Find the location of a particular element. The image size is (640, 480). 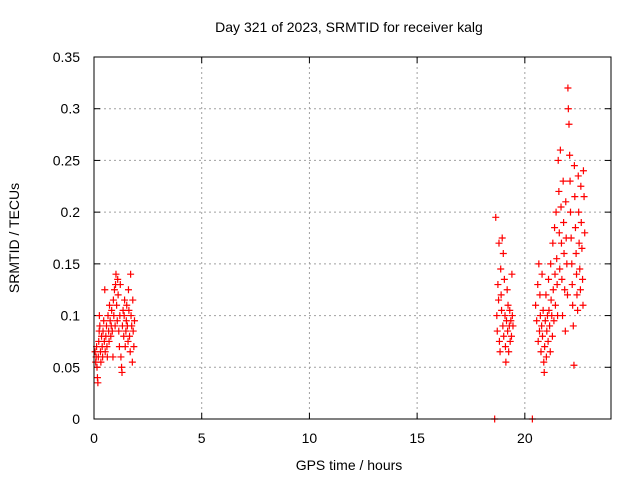

y-tick-label: 0.05 is located at coordinates (66, 367).